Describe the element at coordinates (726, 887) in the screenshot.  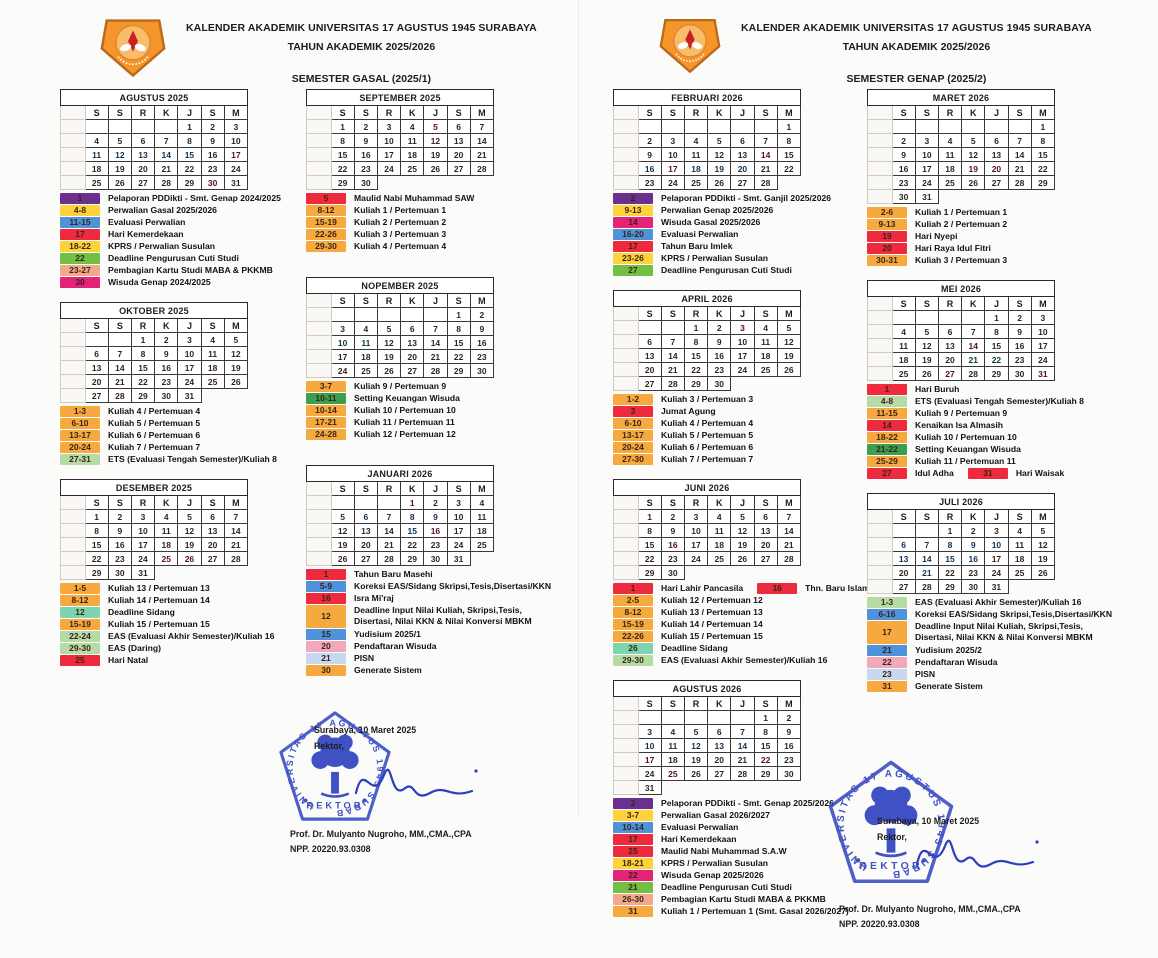
I see `legend-label: Deadline Pengurusan Cuti Studi` at that location.